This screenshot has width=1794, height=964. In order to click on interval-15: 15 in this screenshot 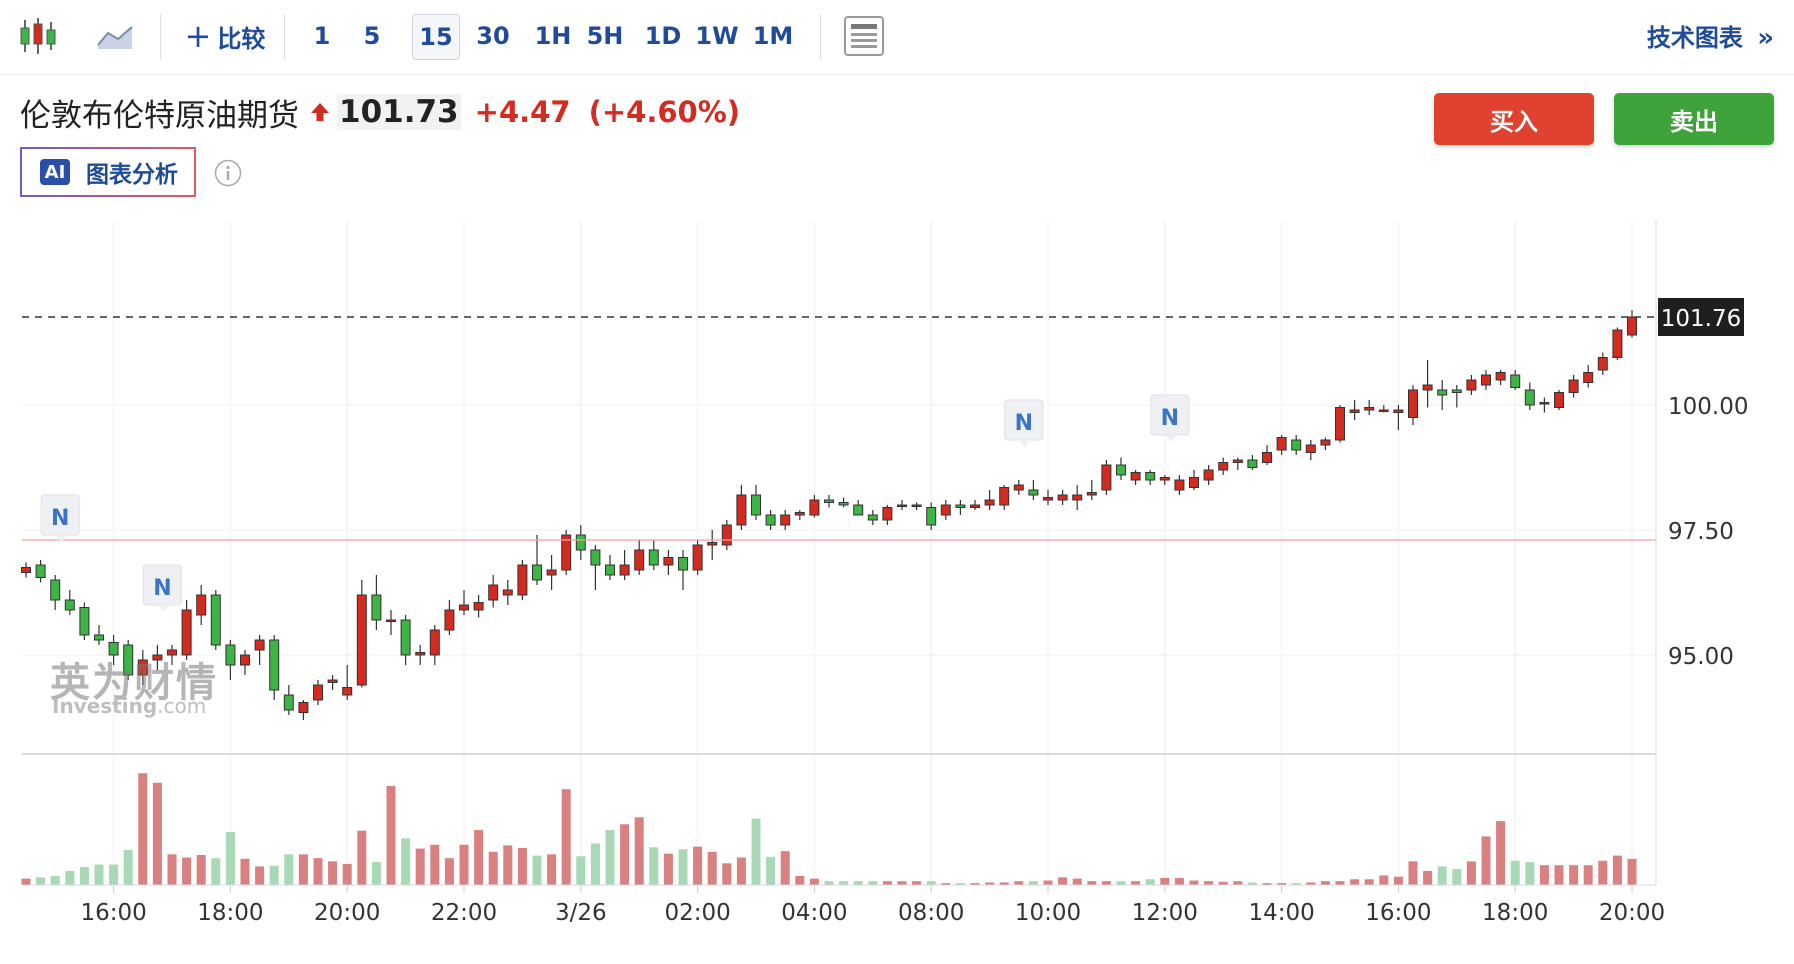, I will do `click(436, 37)`.